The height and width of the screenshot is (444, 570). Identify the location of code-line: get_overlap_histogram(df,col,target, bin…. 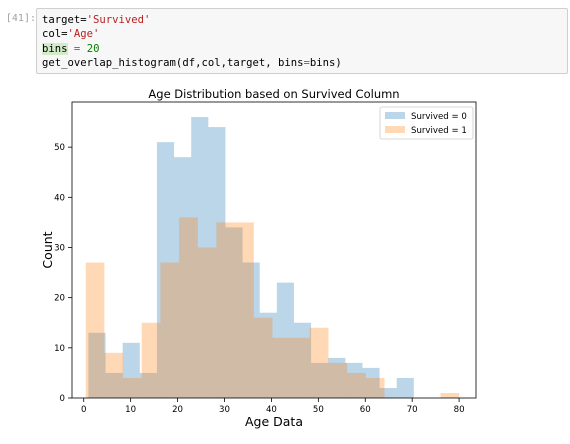
(192, 63).